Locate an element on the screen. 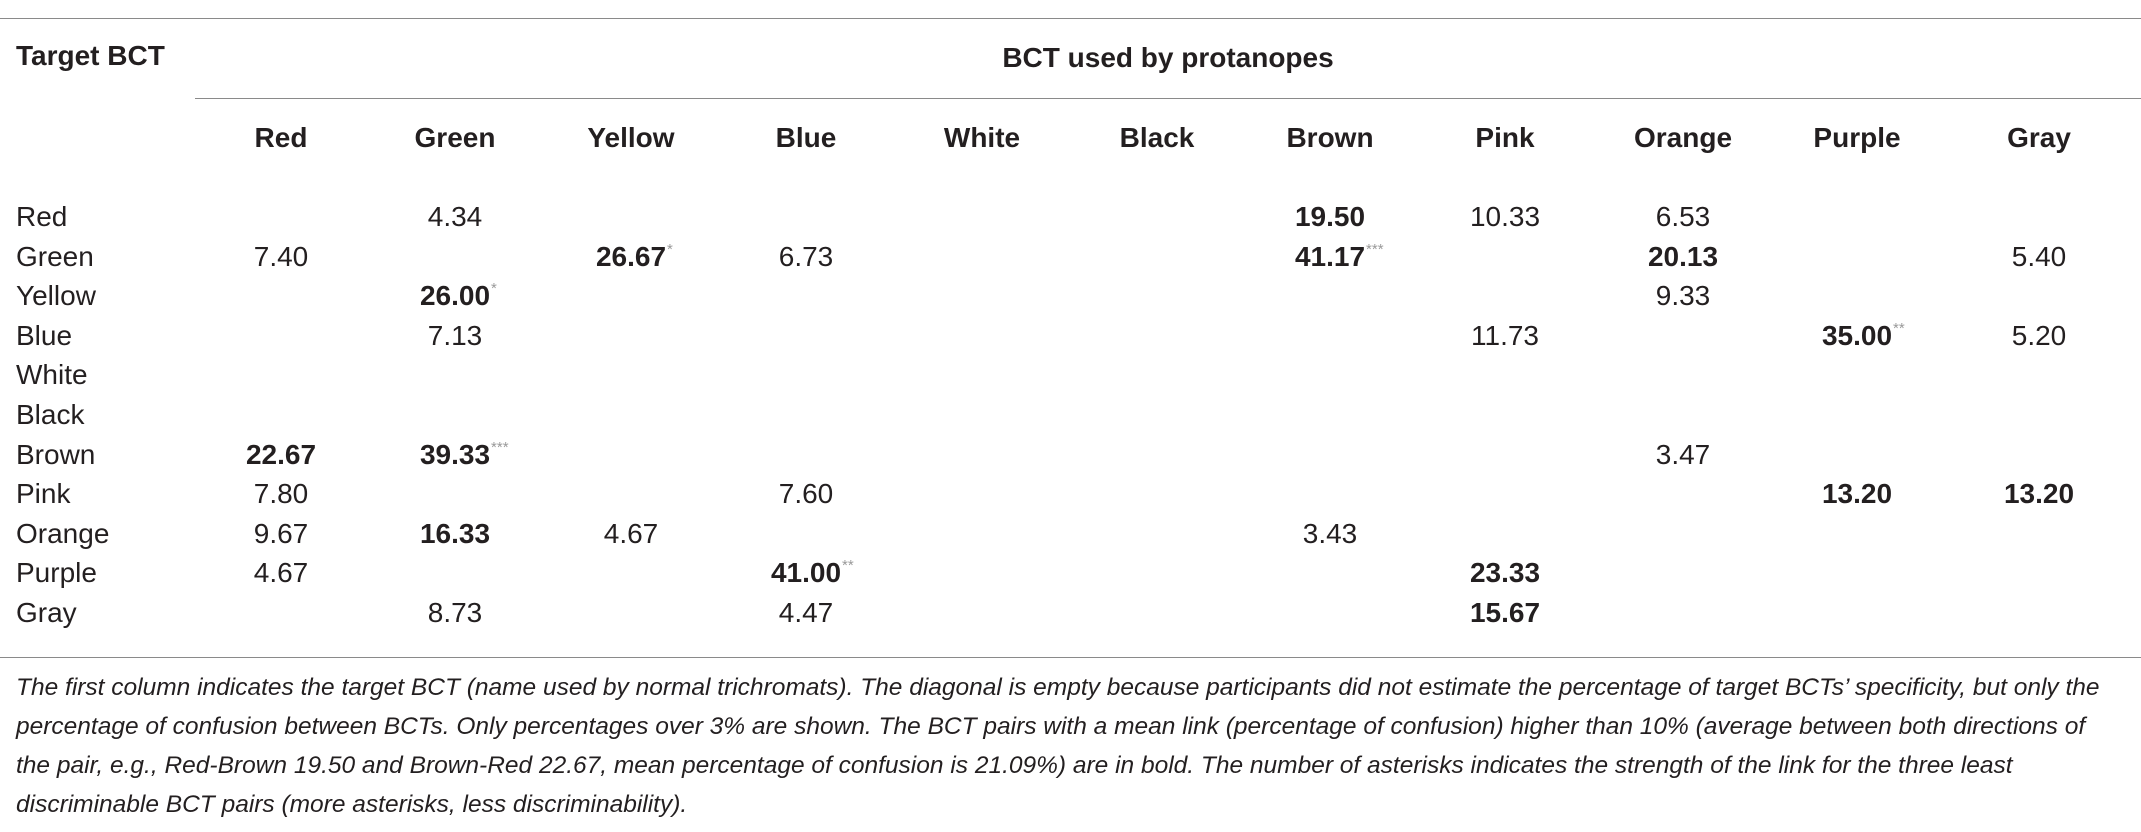 This screenshot has height=832, width=2141. cell-value: 3.43 is located at coordinates (1330, 533).